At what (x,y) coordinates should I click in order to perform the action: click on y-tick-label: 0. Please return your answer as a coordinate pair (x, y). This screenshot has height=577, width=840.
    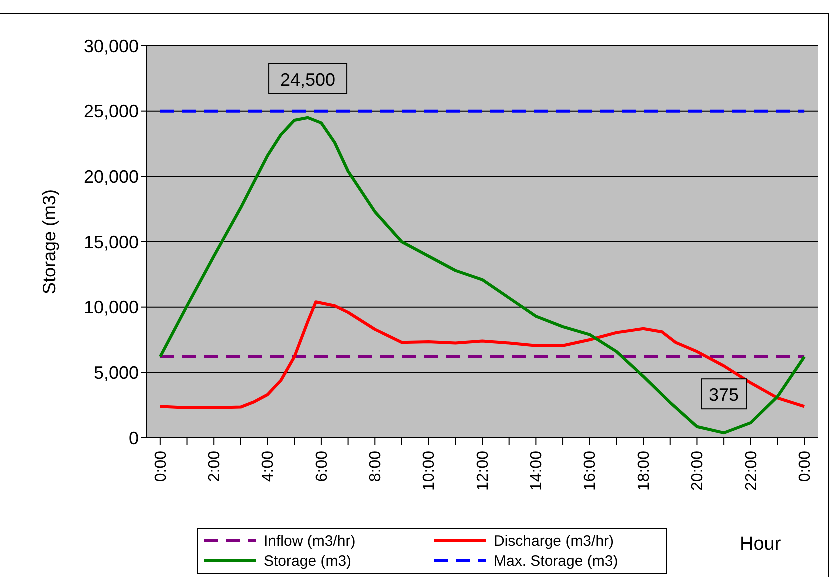
    Looking at the image, I should click on (133, 438).